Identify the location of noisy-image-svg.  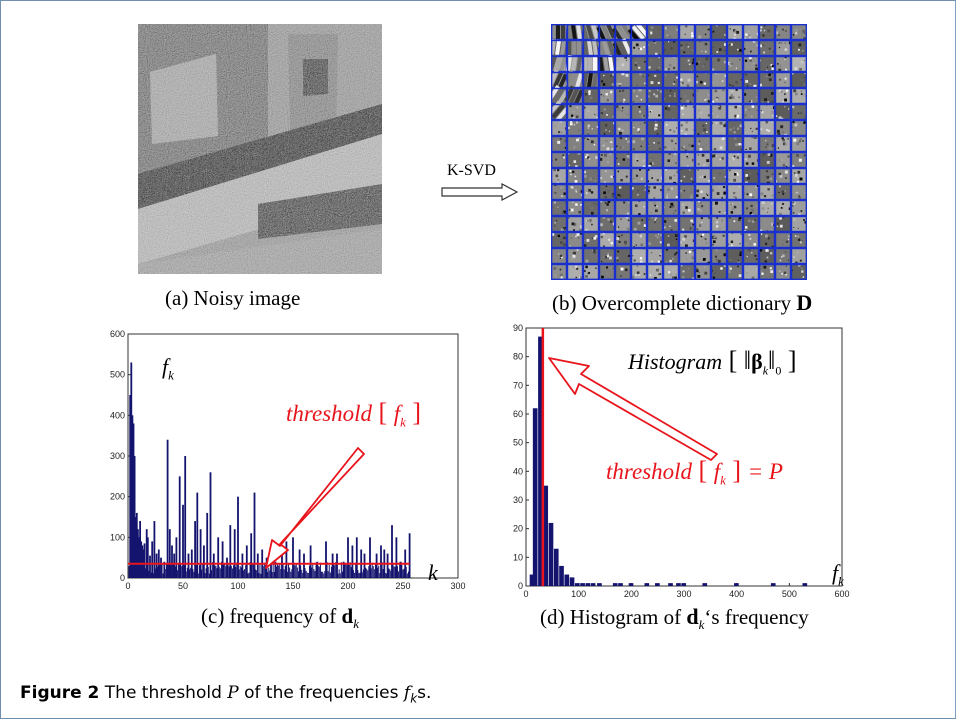
(260, 149).